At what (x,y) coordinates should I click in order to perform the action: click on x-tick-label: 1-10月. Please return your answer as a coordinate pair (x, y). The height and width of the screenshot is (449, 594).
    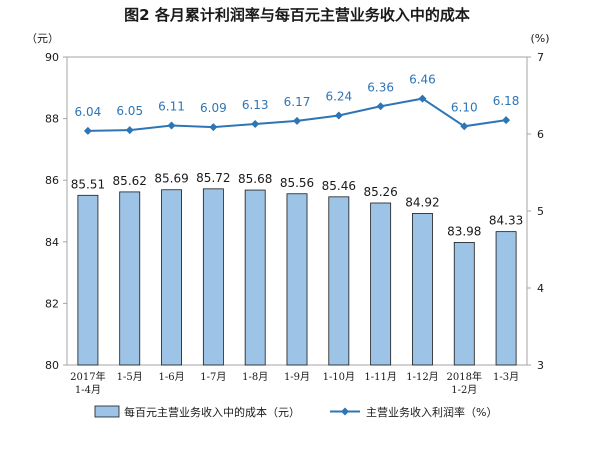
    Looking at the image, I should click on (339, 377).